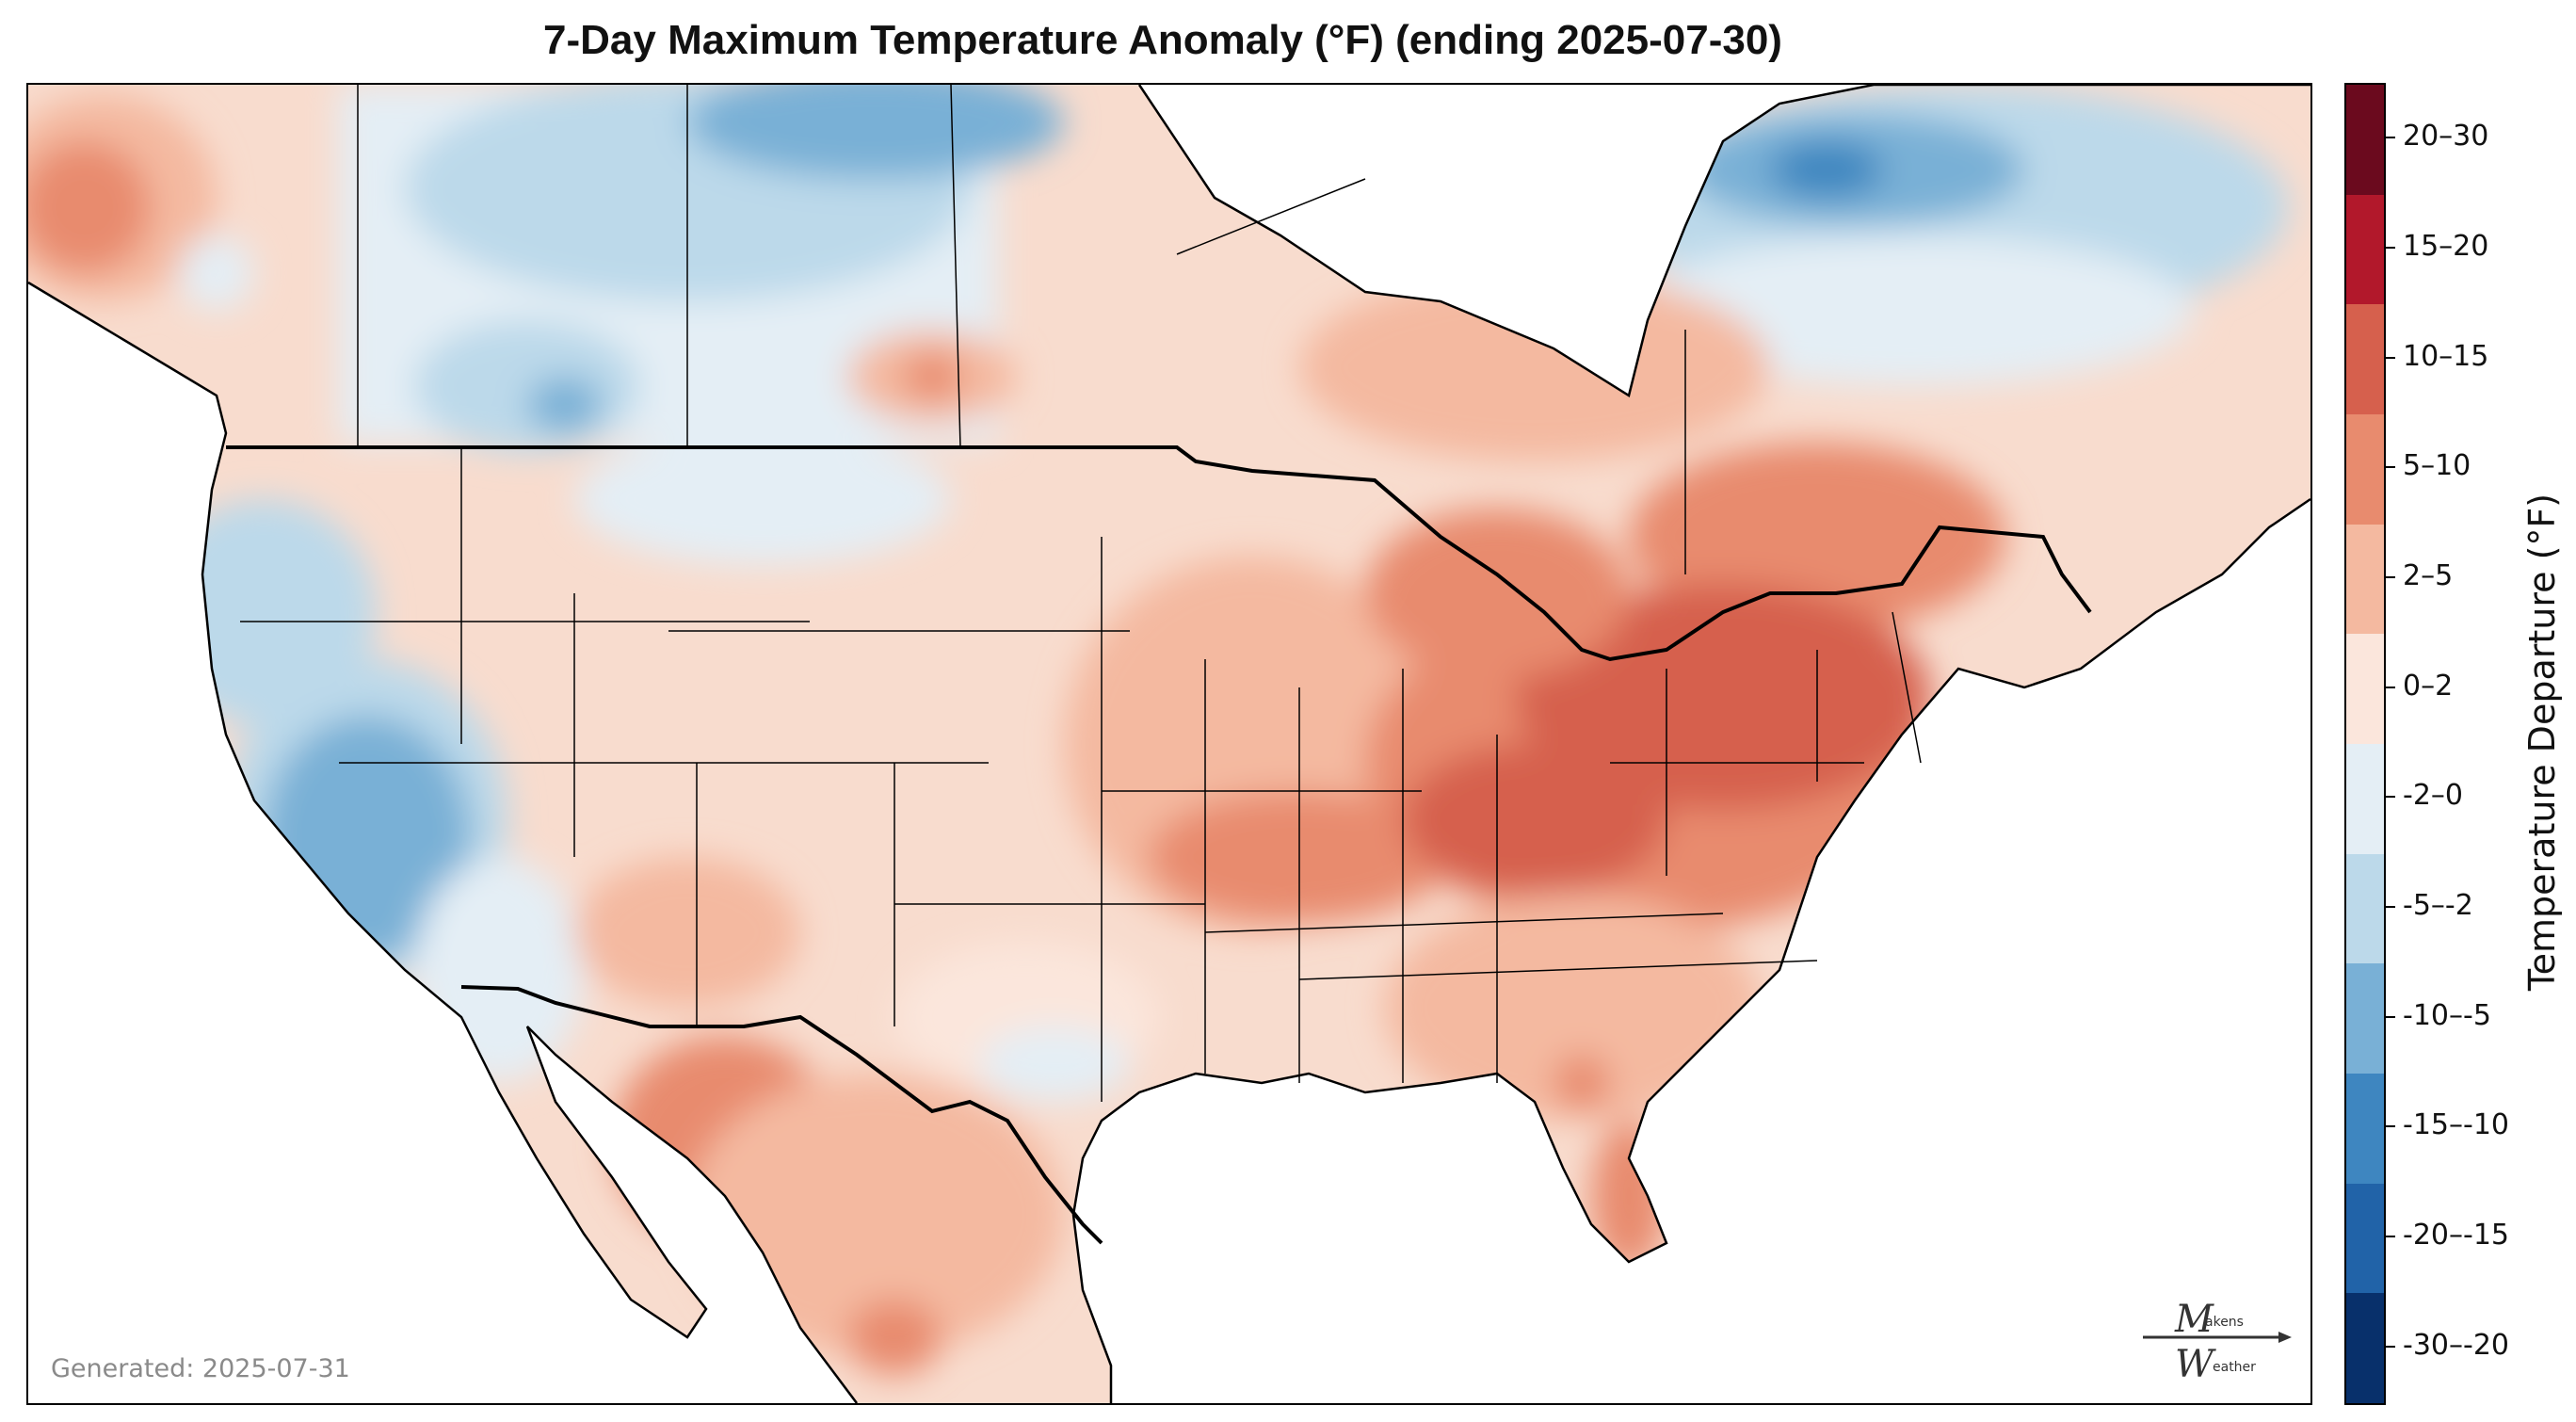 The image size is (2576, 1422). I want to click on logo-initial-m: M, so click(2194, 1319).